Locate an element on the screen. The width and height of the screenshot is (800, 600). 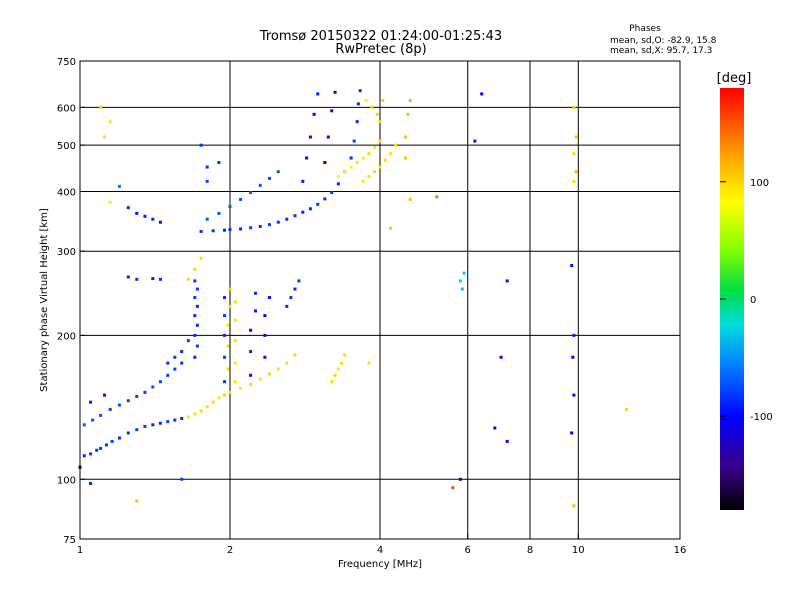
chart-subtitle: RwPretec (8p) is located at coordinates (380, 49).